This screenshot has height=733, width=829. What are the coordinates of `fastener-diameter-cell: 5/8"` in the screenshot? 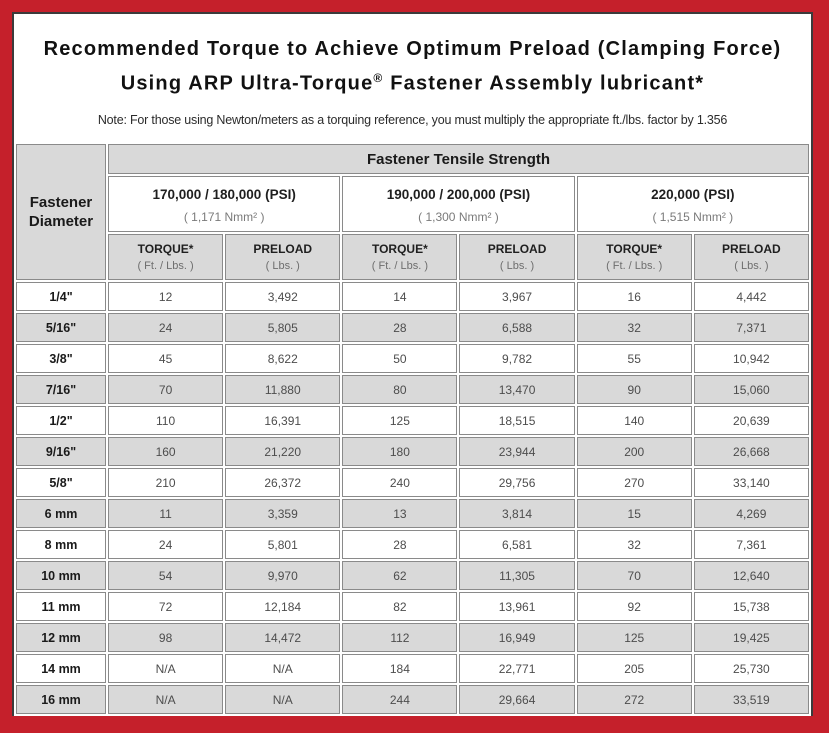 It's located at (61, 482).